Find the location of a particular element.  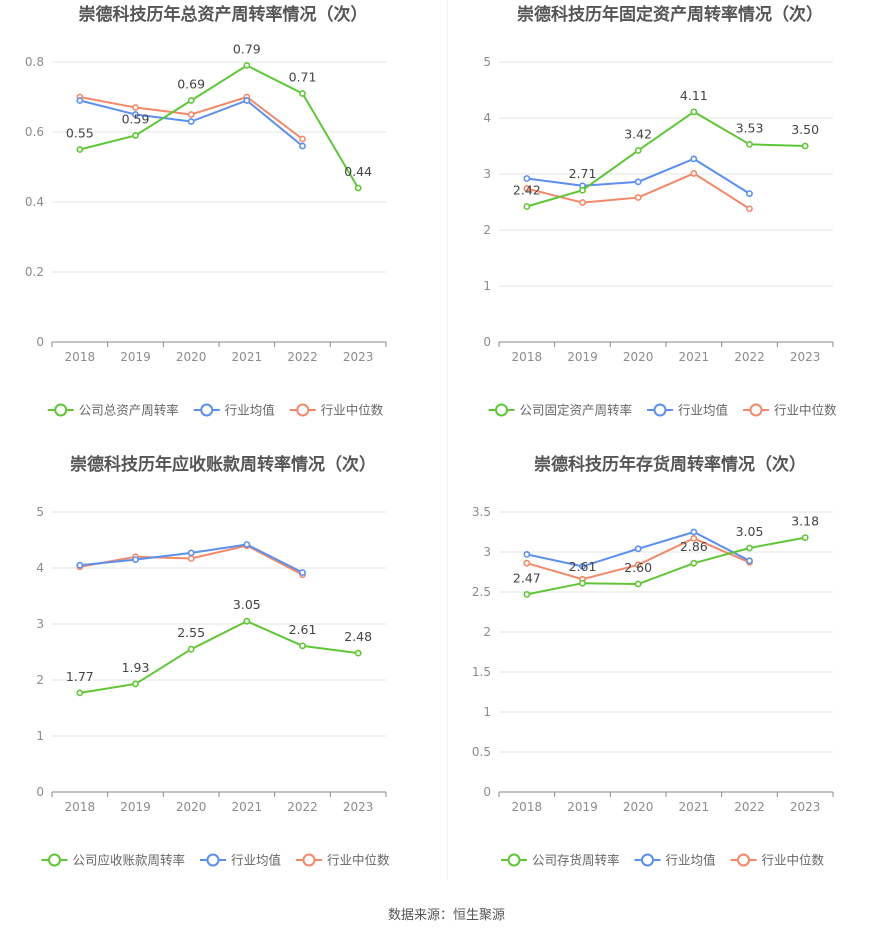

legend-label: 公司总资产周转率 is located at coordinates (129, 410).